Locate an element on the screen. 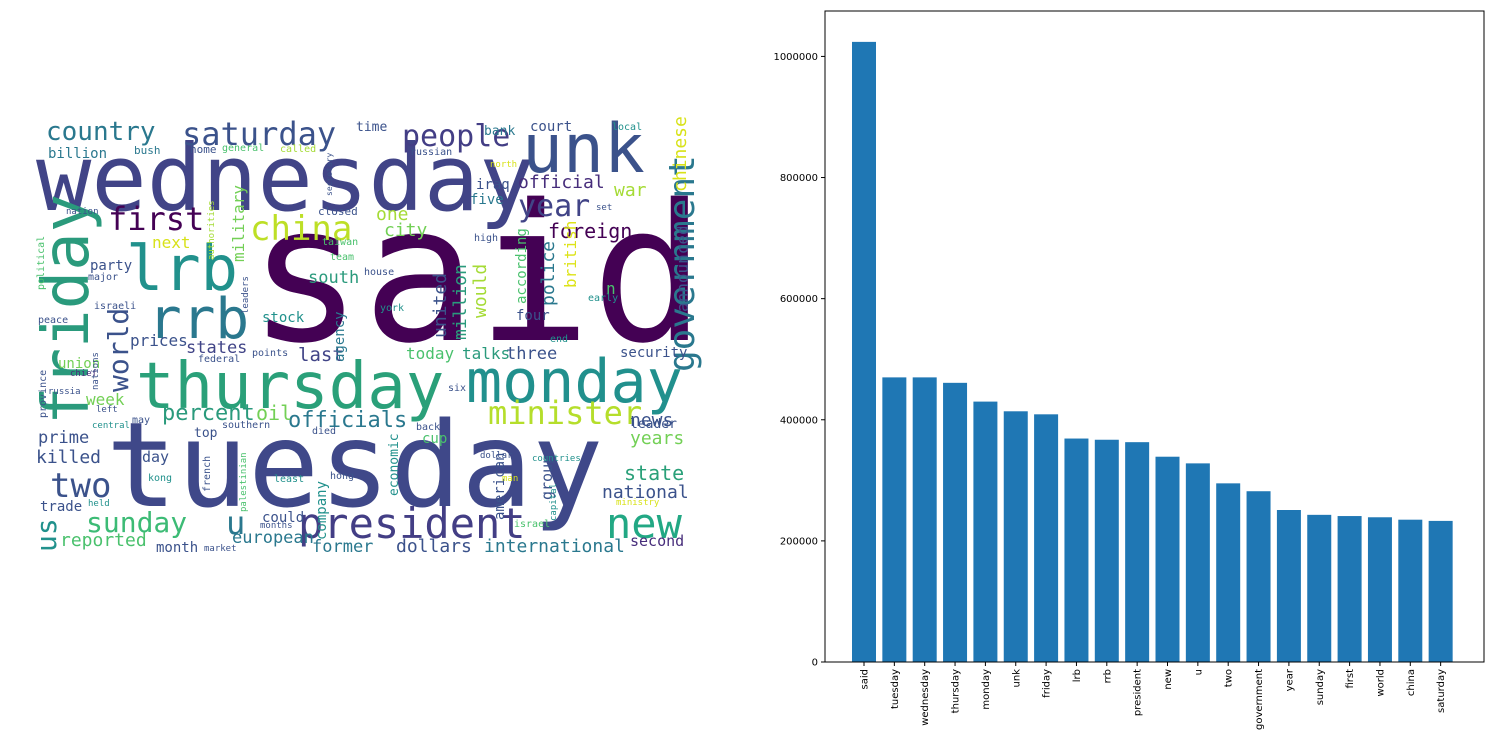 This screenshot has height=738, width=1494. wordcloud-word-home: home is located at coordinates (203, 149).